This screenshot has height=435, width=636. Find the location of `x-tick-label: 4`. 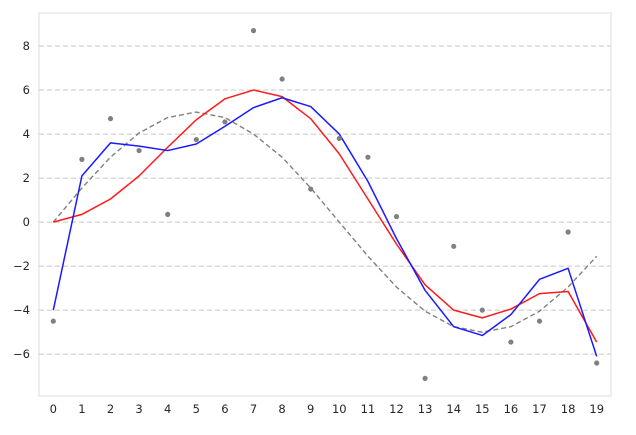

x-tick-label: 4 is located at coordinates (167, 409).